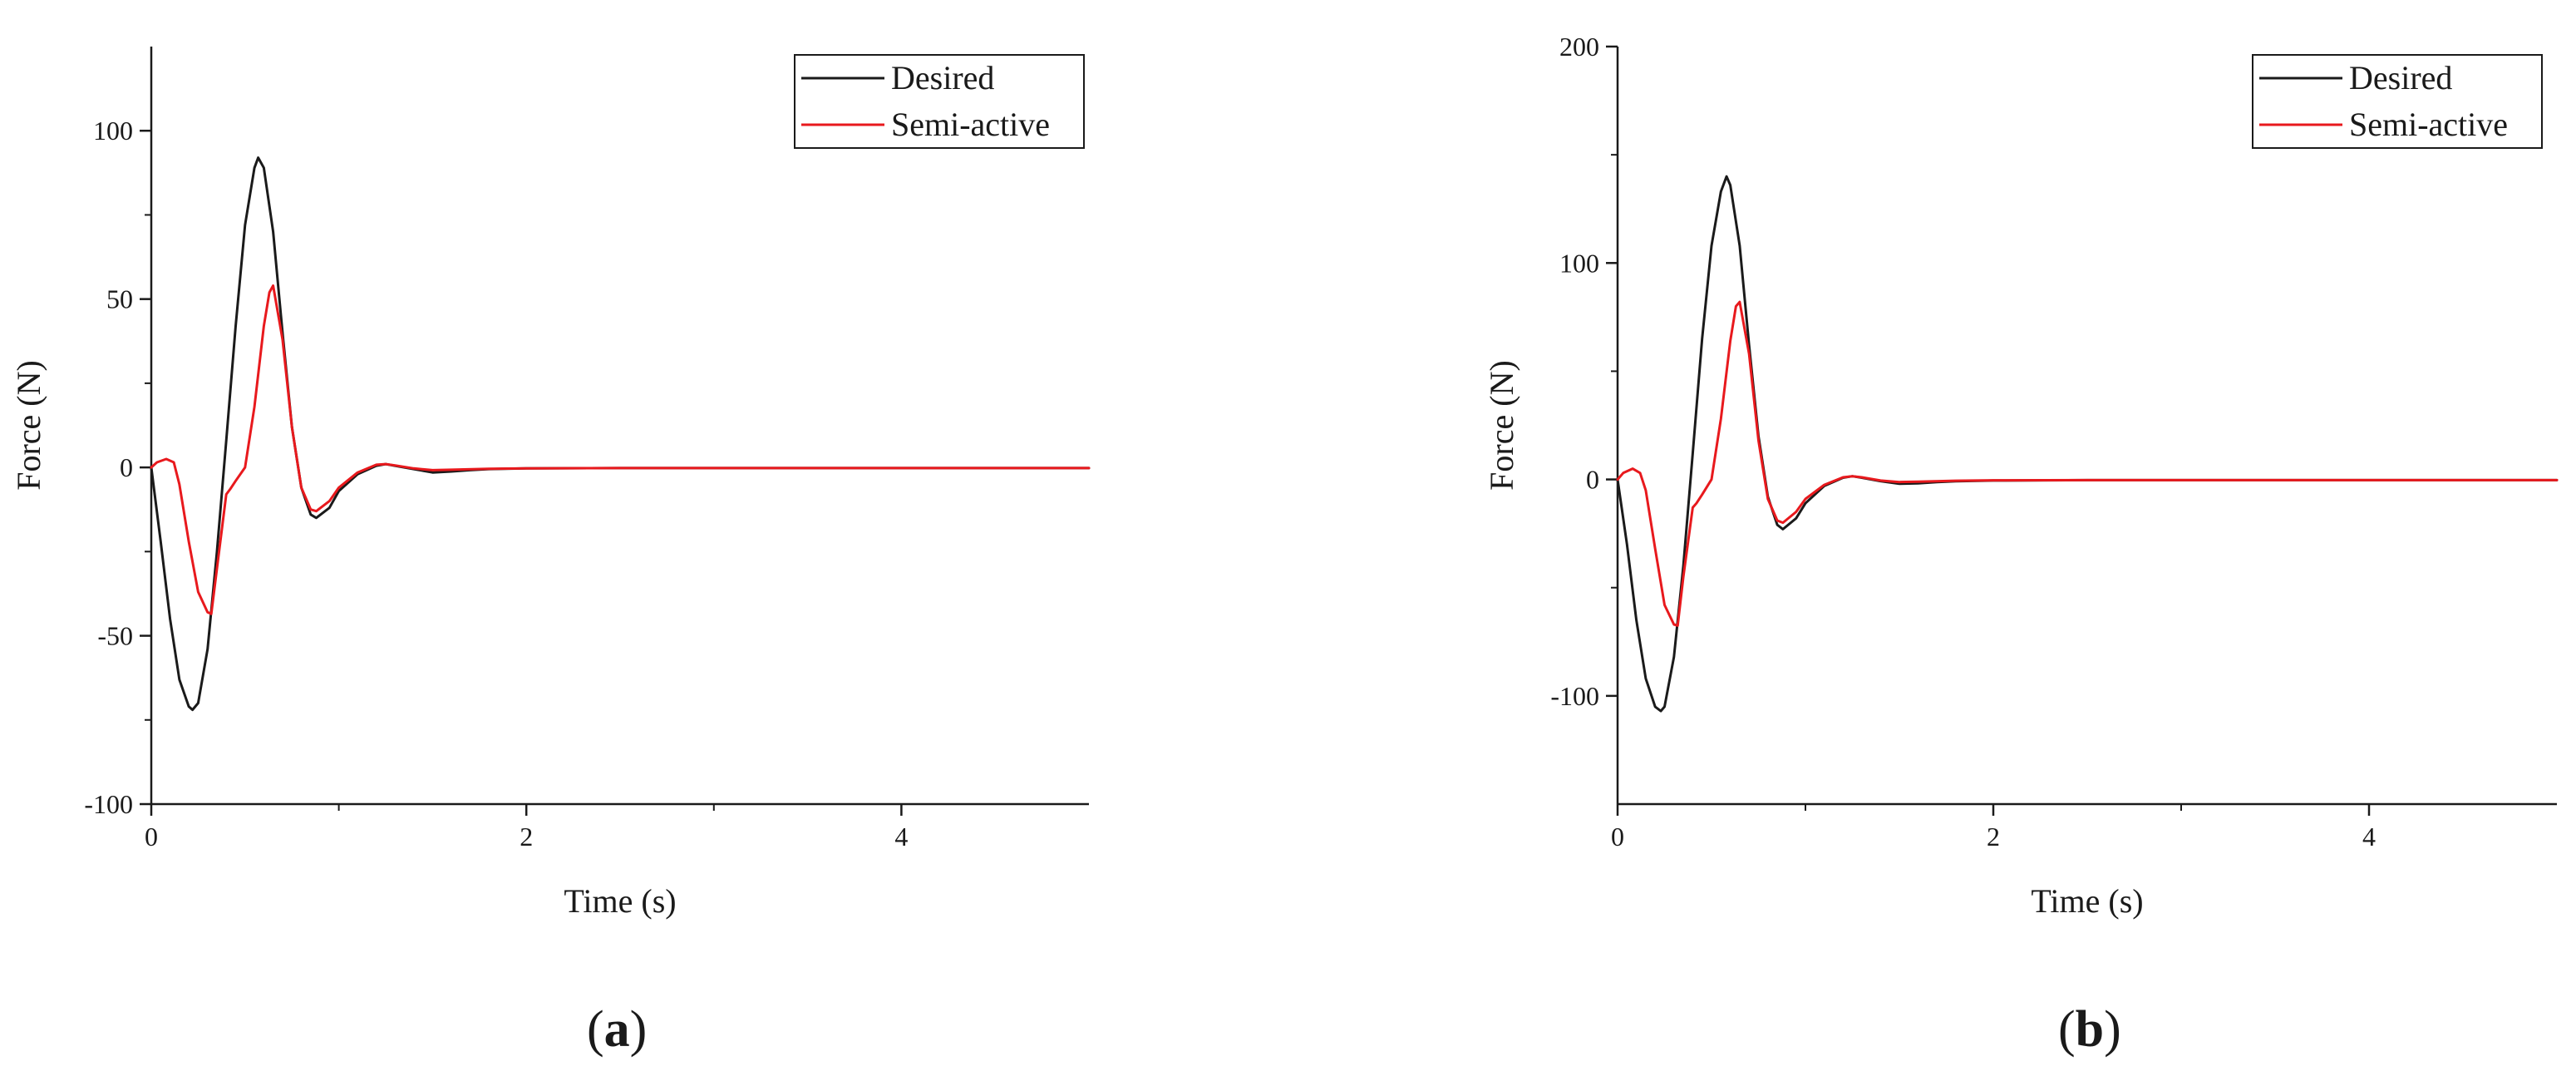 The image size is (2576, 1081). I want to click on y-tick-label: -50, so click(115, 636).